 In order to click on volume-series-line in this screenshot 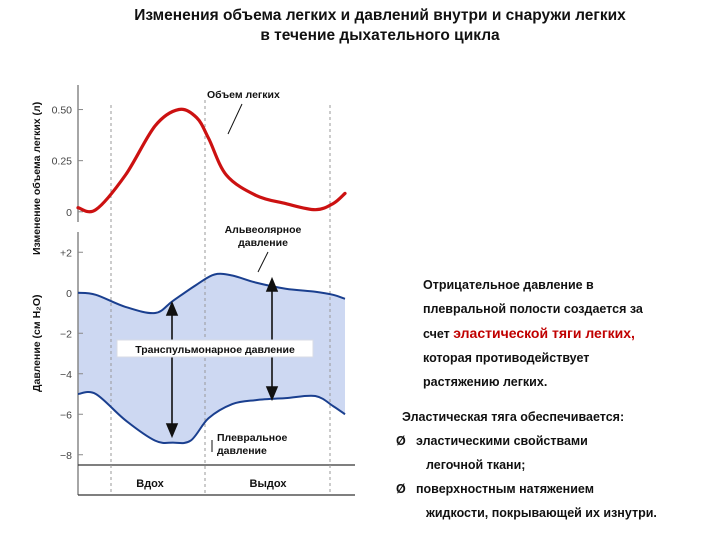, I will do `click(211, 160)`.